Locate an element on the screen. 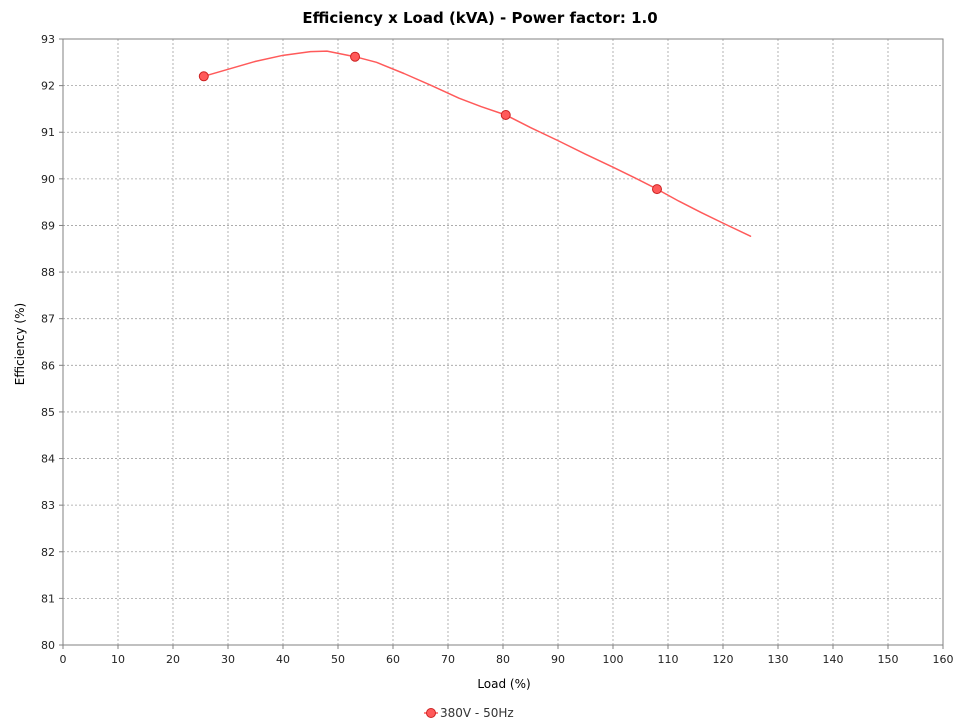 The height and width of the screenshot is (725, 963). y-tick-label: 87 is located at coordinates (48, 319).